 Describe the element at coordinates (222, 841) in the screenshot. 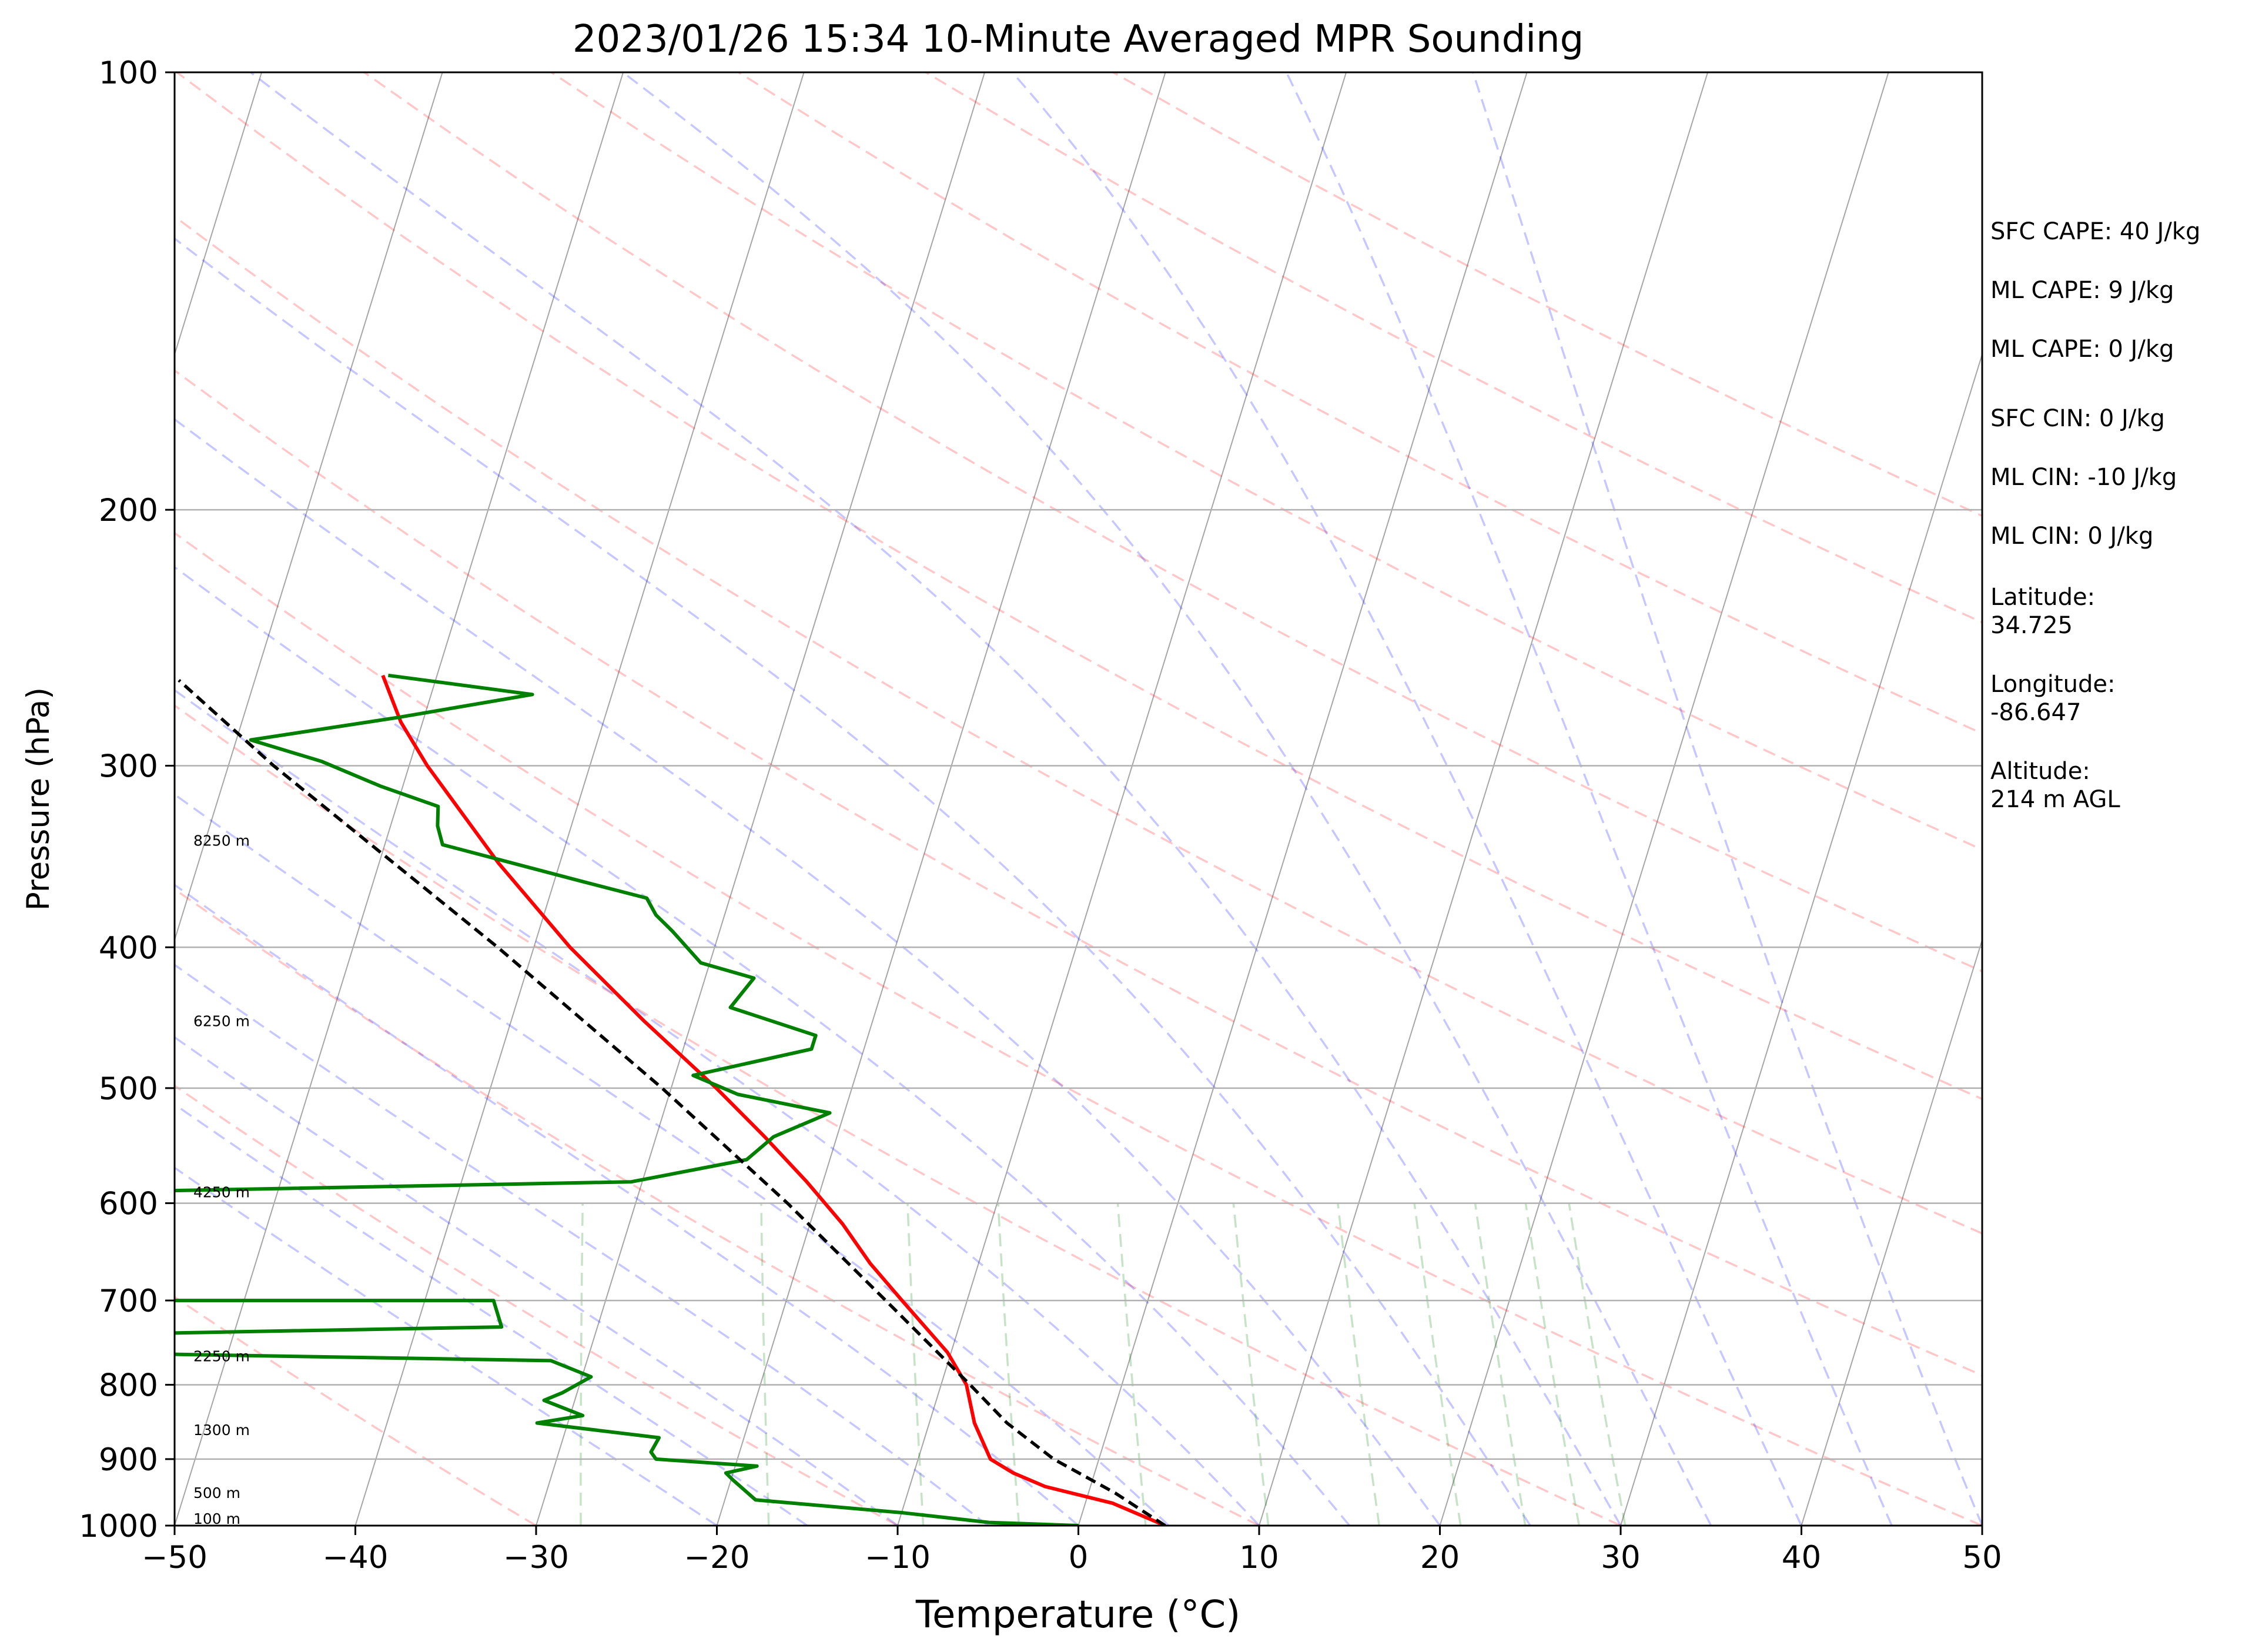

I see `height-label: 8250 m` at that location.